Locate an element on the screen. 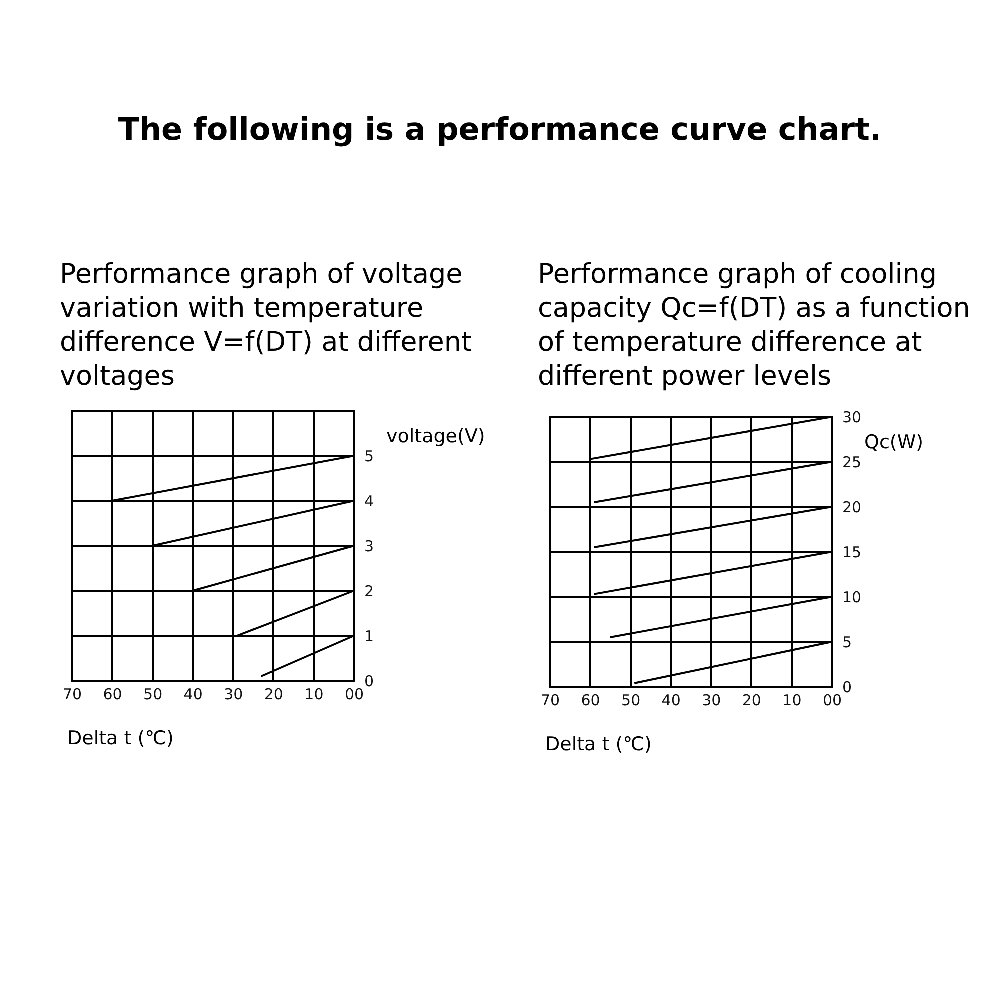 Image resolution: width=1000 pixels, height=1000 pixels. y-tick-label: 4 is located at coordinates (369, 501).